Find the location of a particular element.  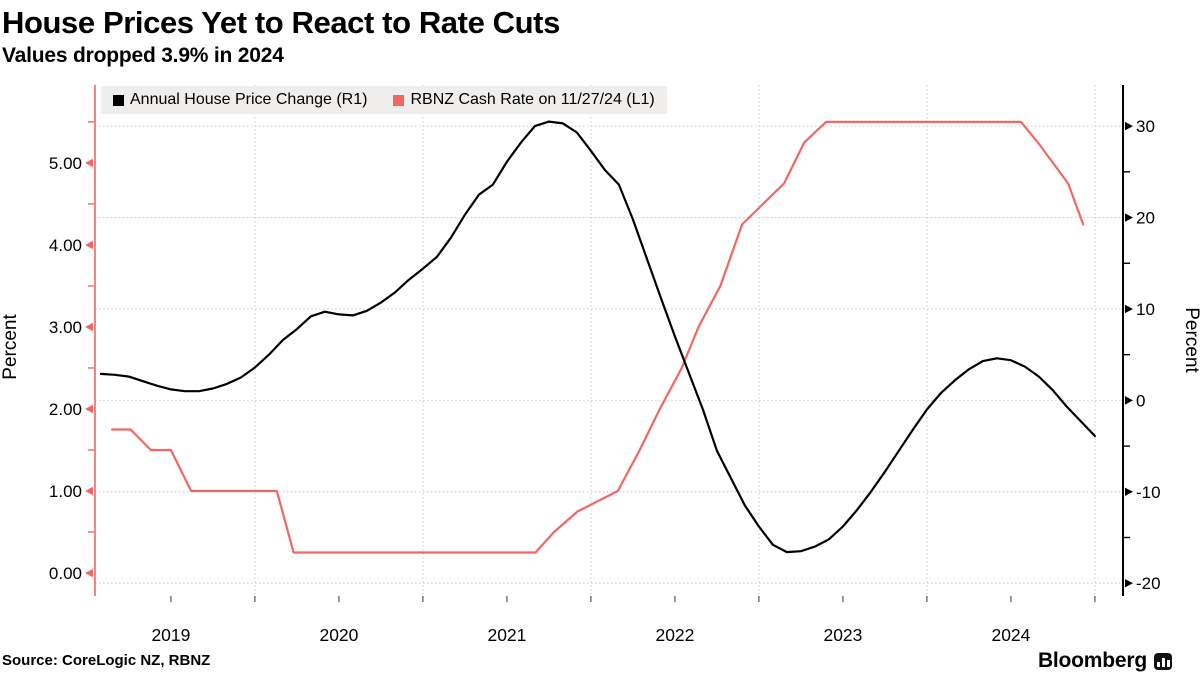

left-axis-tick-label: 4.00 is located at coordinates (65, 245).